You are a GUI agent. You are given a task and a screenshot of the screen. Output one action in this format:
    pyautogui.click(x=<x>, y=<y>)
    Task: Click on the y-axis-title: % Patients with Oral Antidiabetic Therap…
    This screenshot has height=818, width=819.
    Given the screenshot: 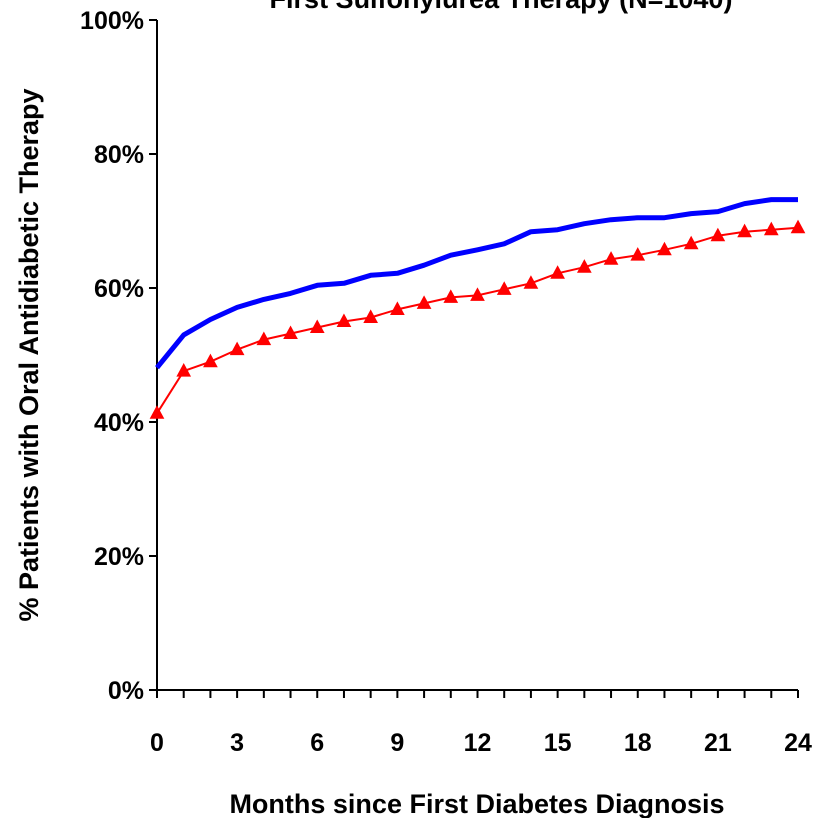 What is the action you would take?
    pyautogui.click(x=29, y=354)
    